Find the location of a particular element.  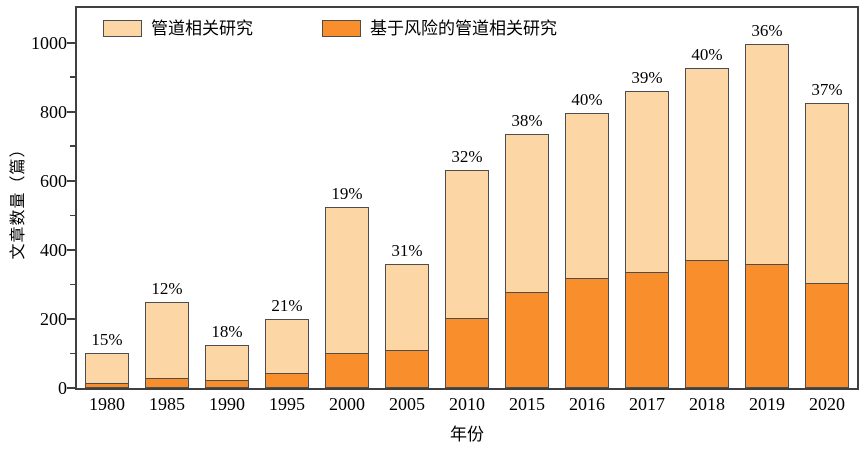

bar-total-1985 is located at coordinates (167, 345).